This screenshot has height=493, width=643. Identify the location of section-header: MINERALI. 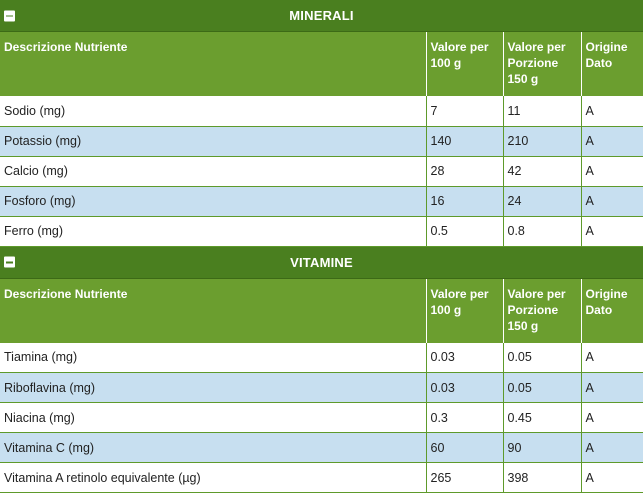
(321, 16).